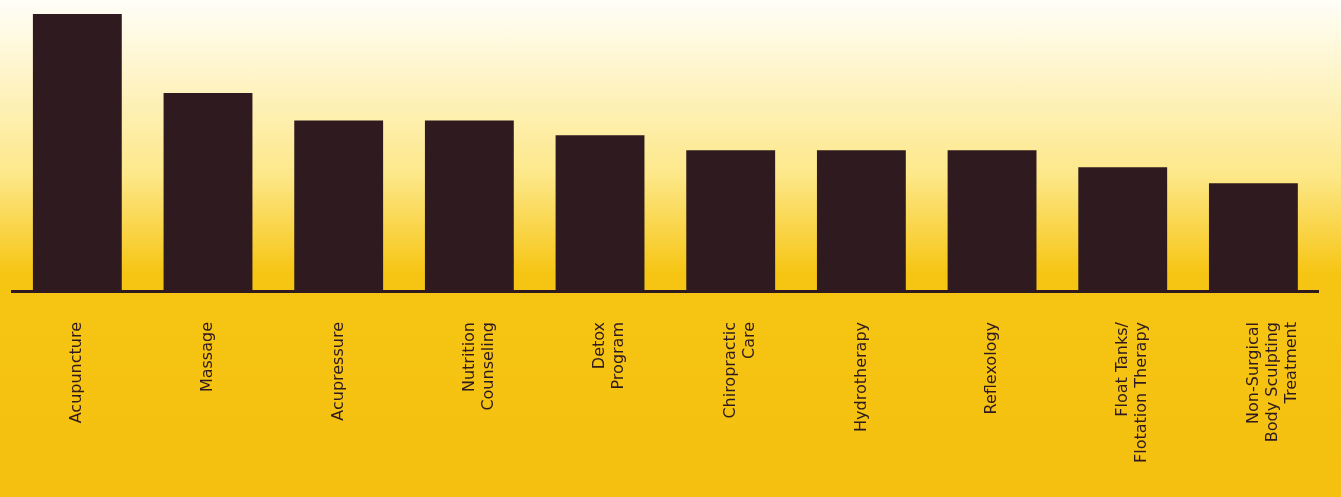 This screenshot has width=1341, height=497. What do you see at coordinates (337, 371) in the screenshot?
I see `x-tick-label: Acupressure` at bounding box center [337, 371].